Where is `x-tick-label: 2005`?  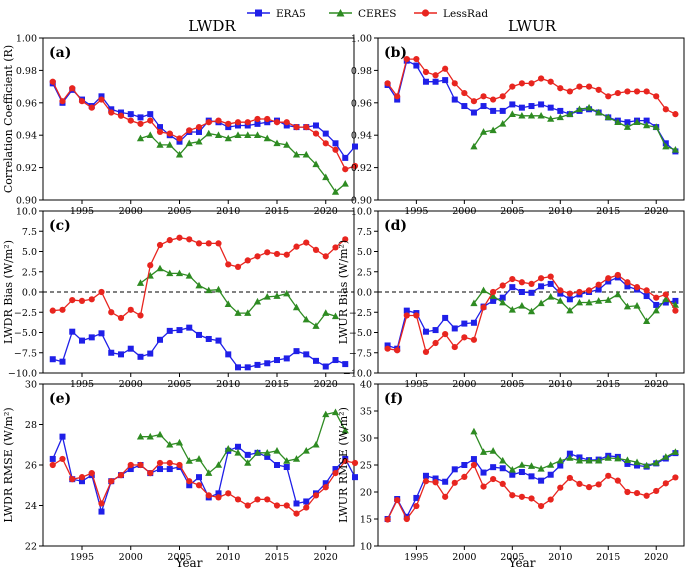 x-tick-label: 2005 is located at coordinates (179, 557).